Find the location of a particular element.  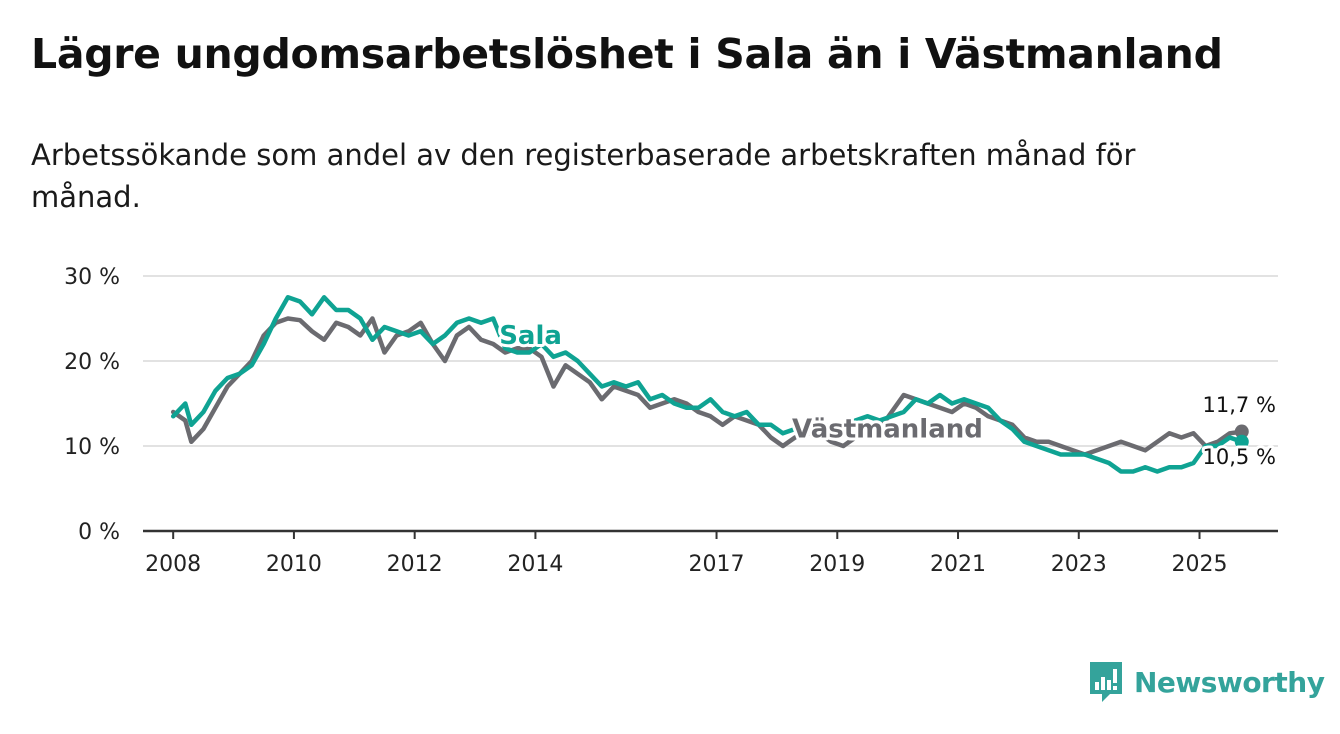

x-tick-label: 2021 is located at coordinates (958, 564).